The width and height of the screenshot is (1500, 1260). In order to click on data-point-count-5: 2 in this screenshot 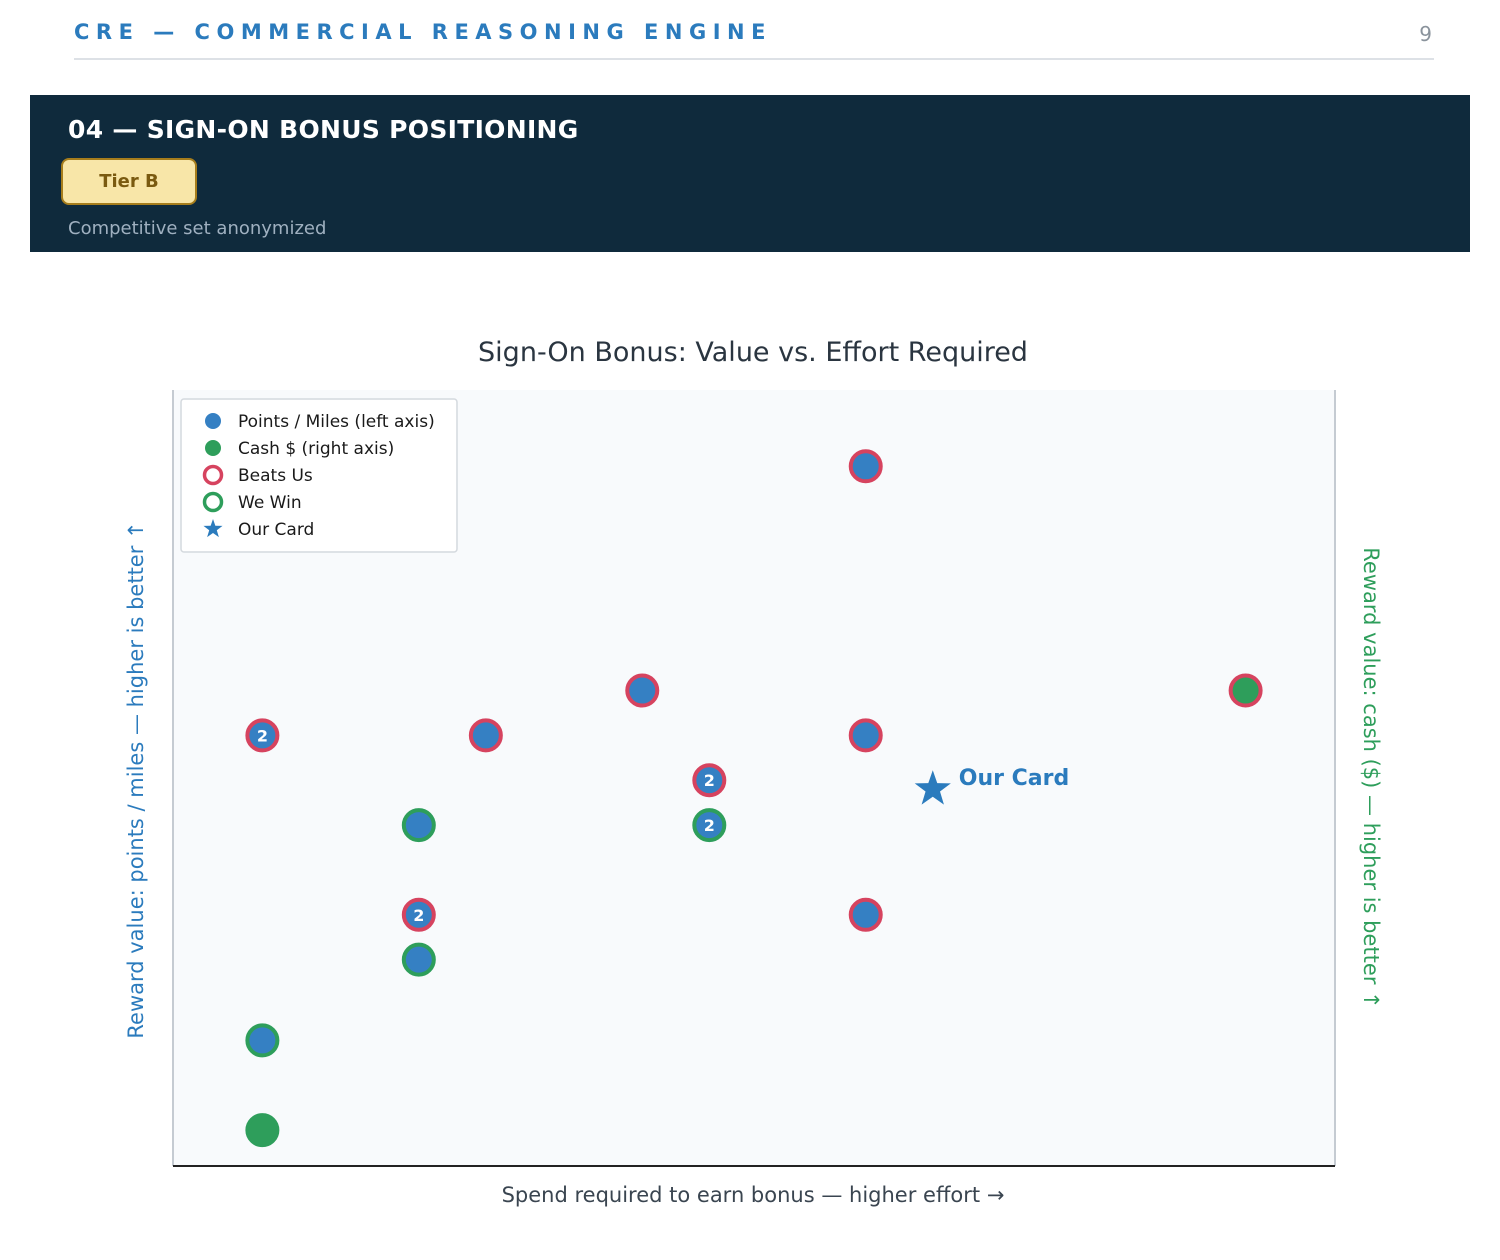, I will do `click(418, 915)`.